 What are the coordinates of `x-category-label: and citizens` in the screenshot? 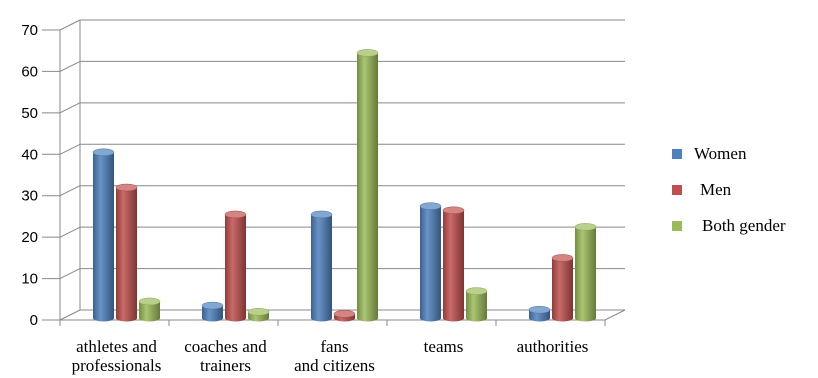 It's located at (334, 365).